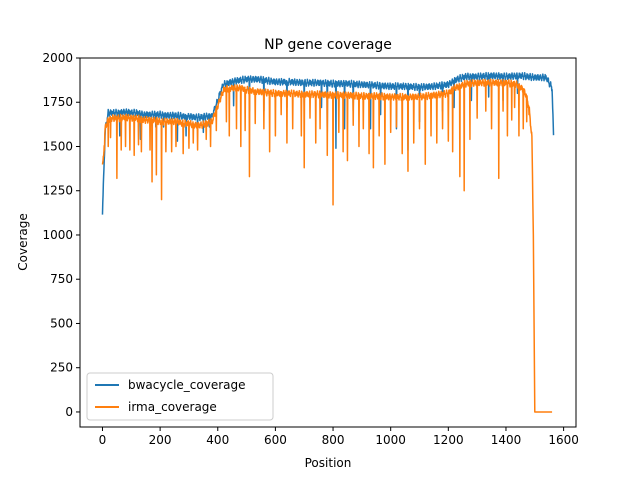 The image size is (640, 480). Describe the element at coordinates (61, 323) in the screenshot. I see `y-tick-label: 500` at that location.